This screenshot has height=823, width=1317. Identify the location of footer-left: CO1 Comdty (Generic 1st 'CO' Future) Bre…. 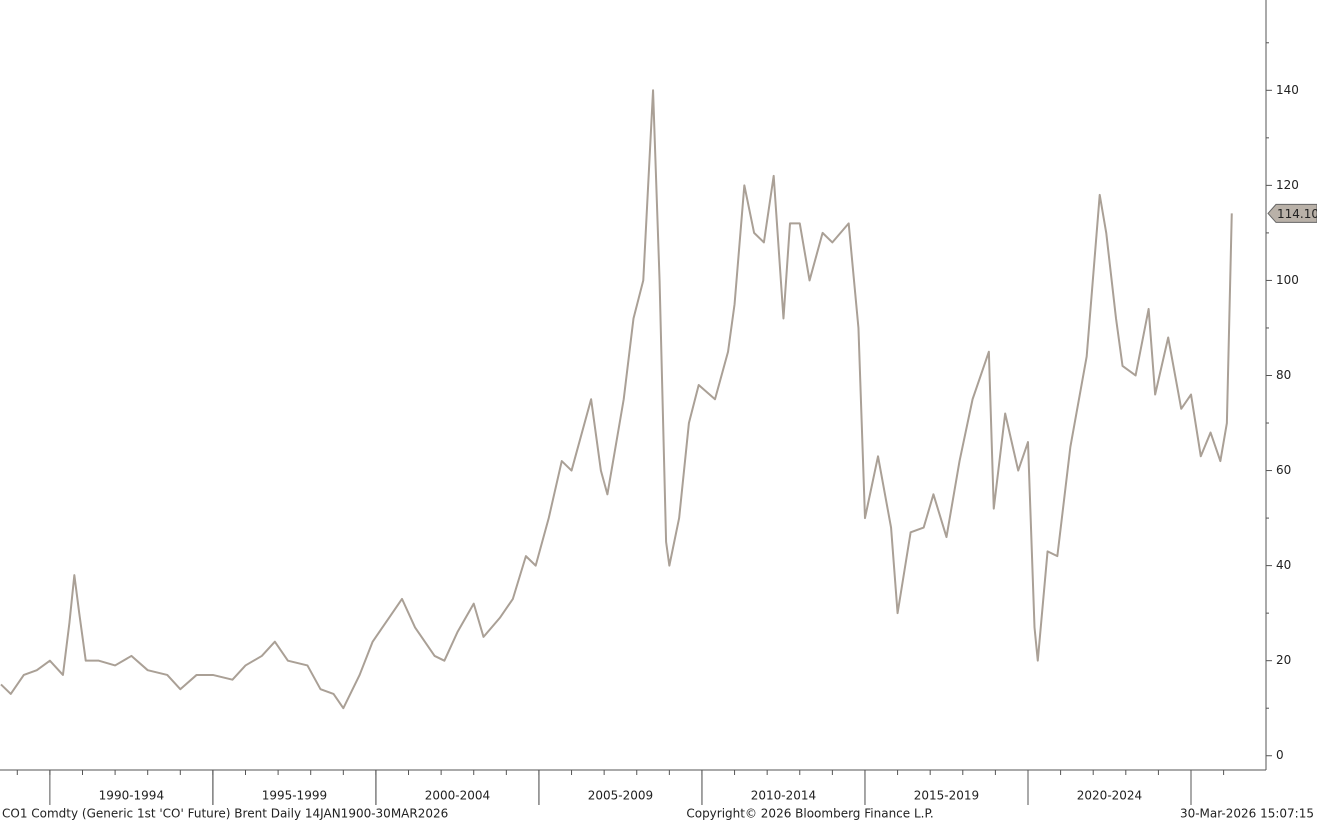
(225, 814).